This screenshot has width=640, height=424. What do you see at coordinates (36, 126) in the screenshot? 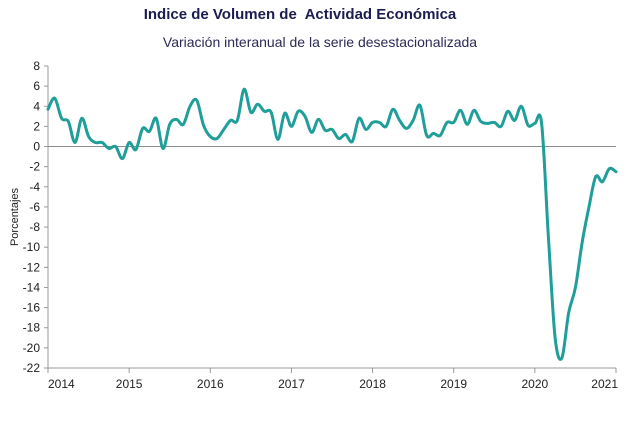
I see `y-tick-label: 2` at bounding box center [36, 126].